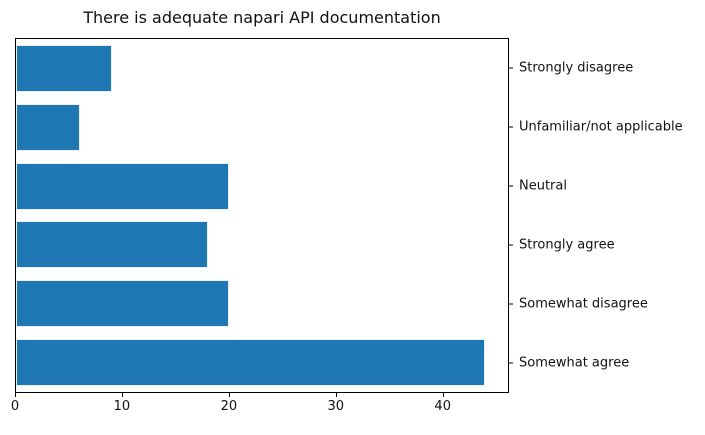 This screenshot has width=705, height=435. I want to click on x-tick-label: 10, so click(122, 406).